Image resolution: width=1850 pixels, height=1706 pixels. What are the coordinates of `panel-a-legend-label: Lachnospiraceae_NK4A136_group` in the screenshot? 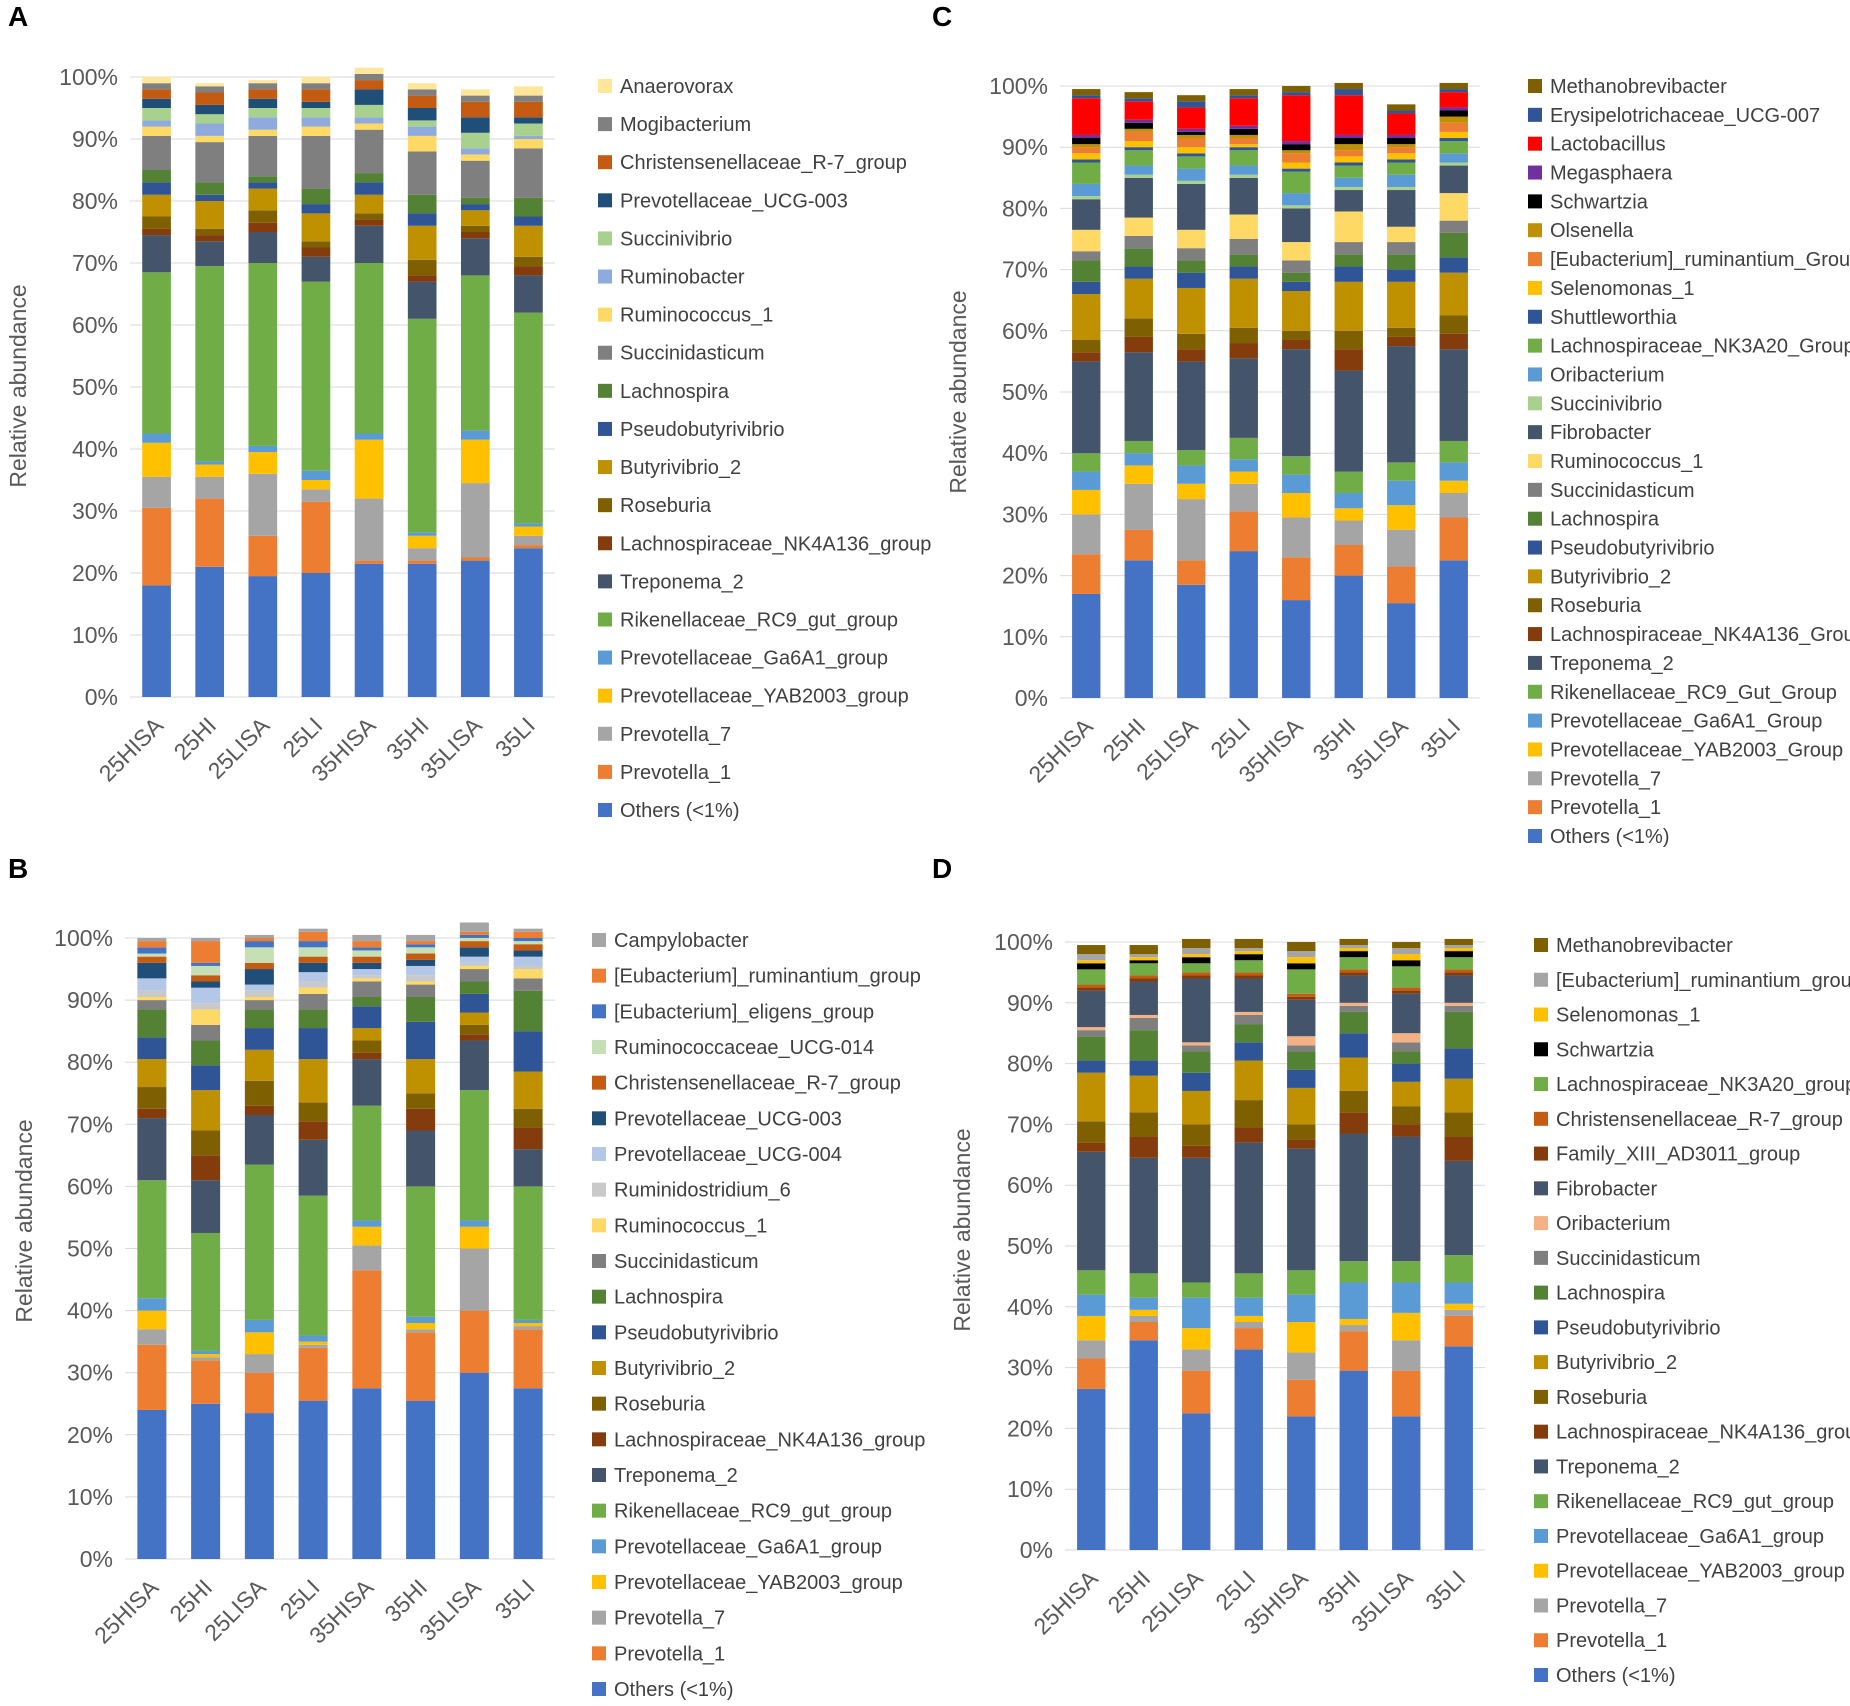 It's located at (775, 544).